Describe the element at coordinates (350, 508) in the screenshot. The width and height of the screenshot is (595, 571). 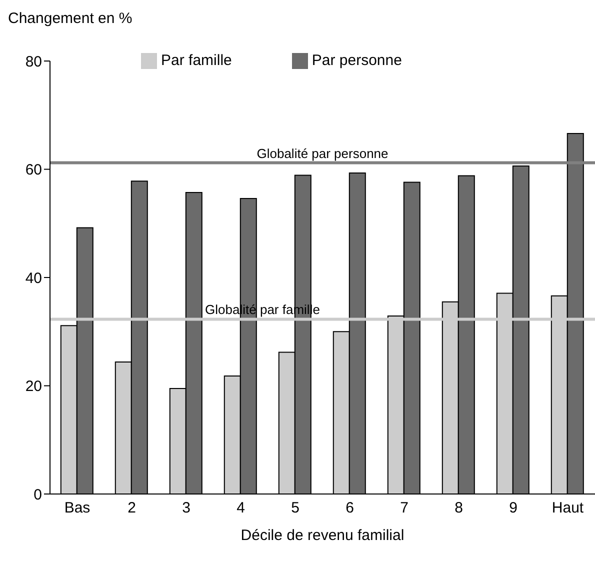
I see `x-tick-label: 6` at that location.